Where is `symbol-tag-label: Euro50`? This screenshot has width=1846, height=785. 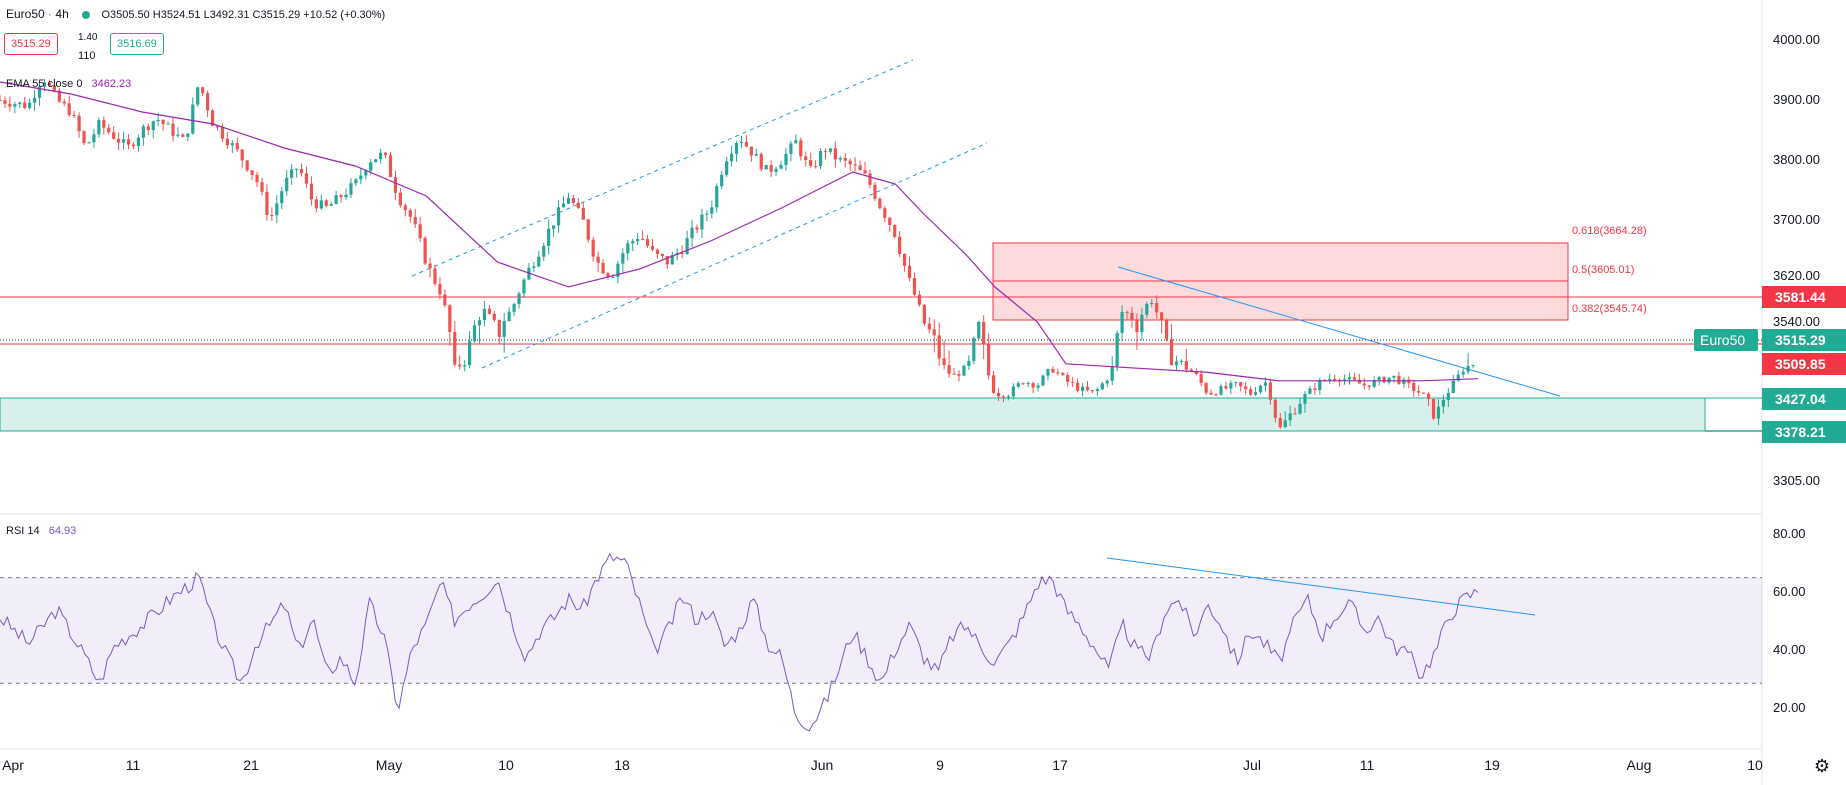
symbol-tag-label: Euro50 is located at coordinates (1722, 340).